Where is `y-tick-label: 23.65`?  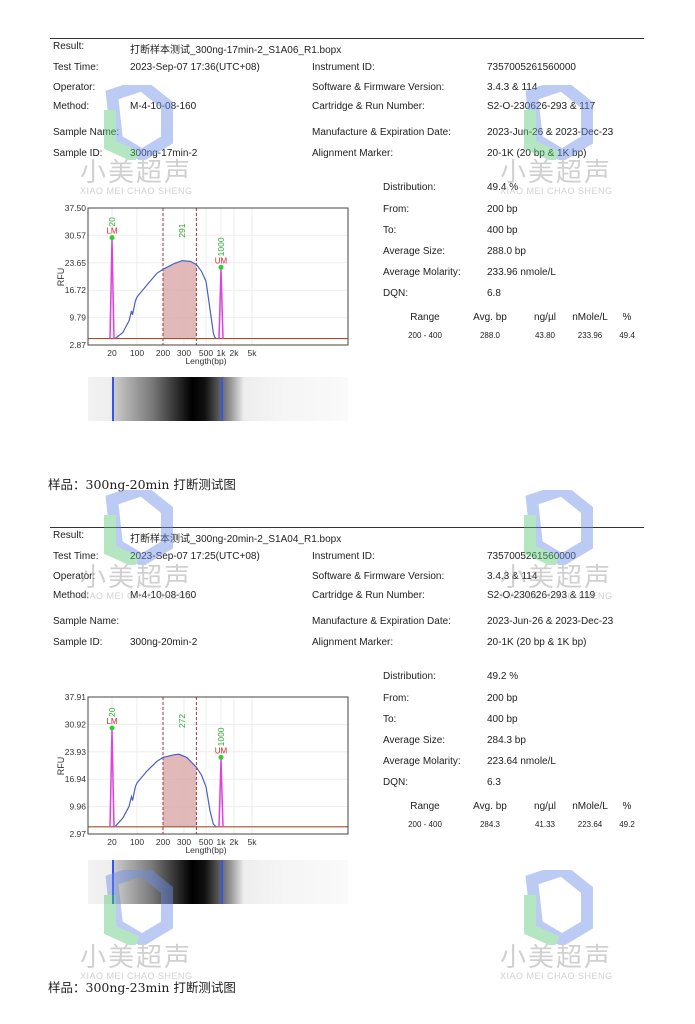 y-tick-label: 23.65 is located at coordinates (76, 263).